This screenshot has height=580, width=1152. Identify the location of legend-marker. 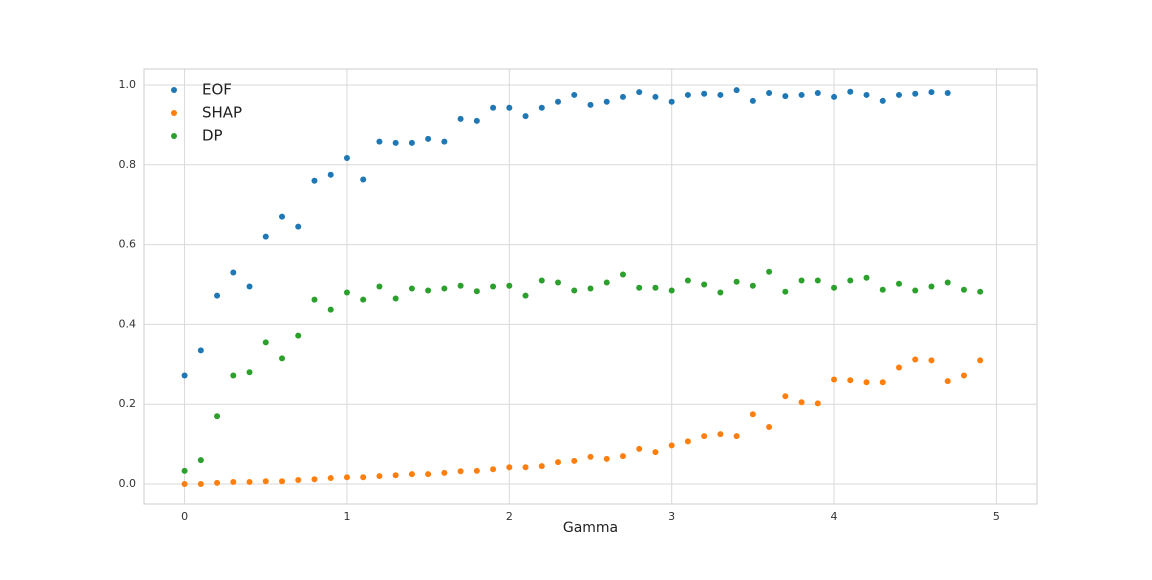
(174, 113).